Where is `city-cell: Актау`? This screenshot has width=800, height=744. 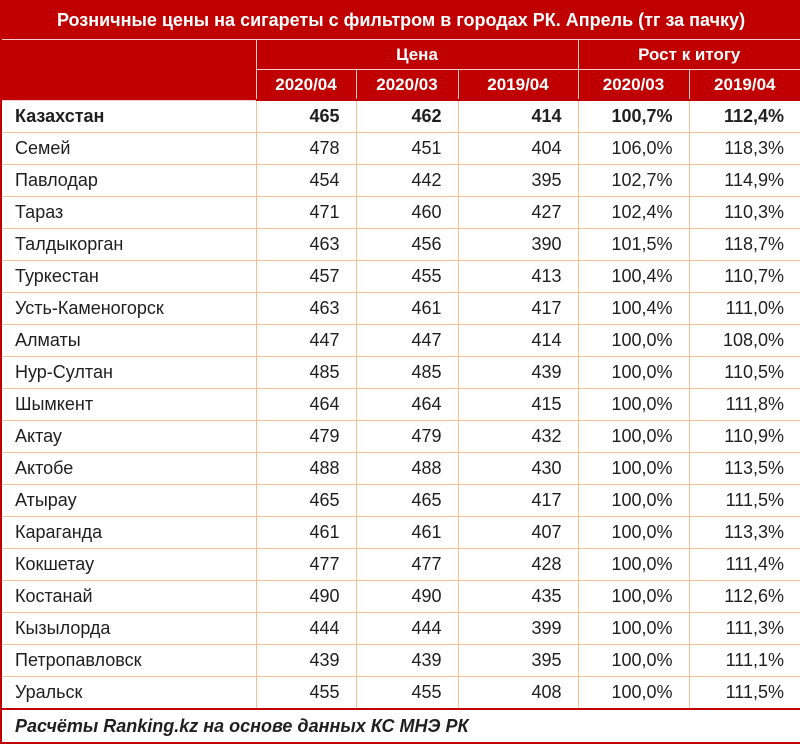 city-cell: Актау is located at coordinates (128, 436).